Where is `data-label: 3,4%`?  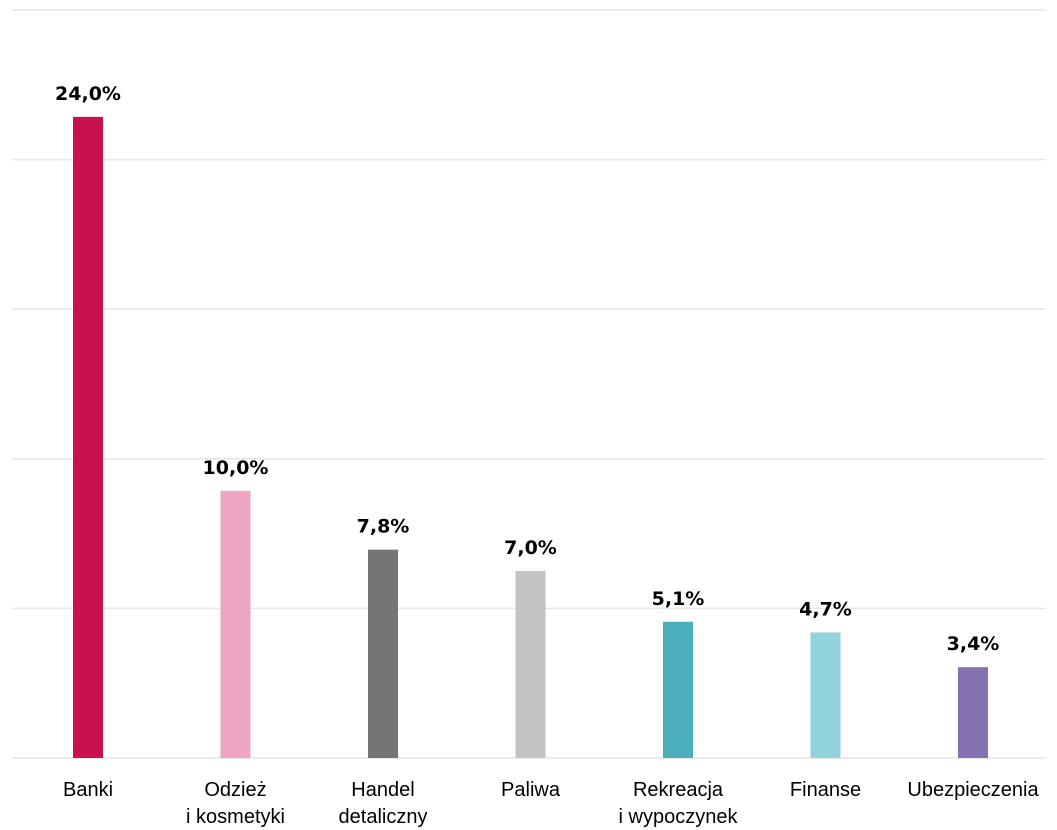
data-label: 3,4% is located at coordinates (973, 644).